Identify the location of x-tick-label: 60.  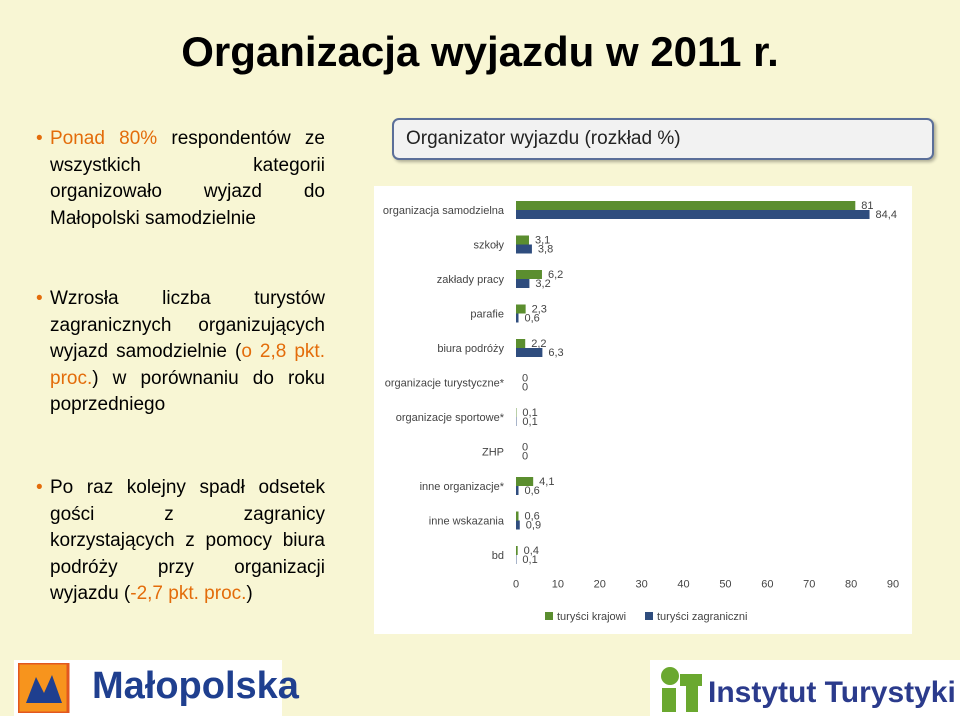
(767, 585).